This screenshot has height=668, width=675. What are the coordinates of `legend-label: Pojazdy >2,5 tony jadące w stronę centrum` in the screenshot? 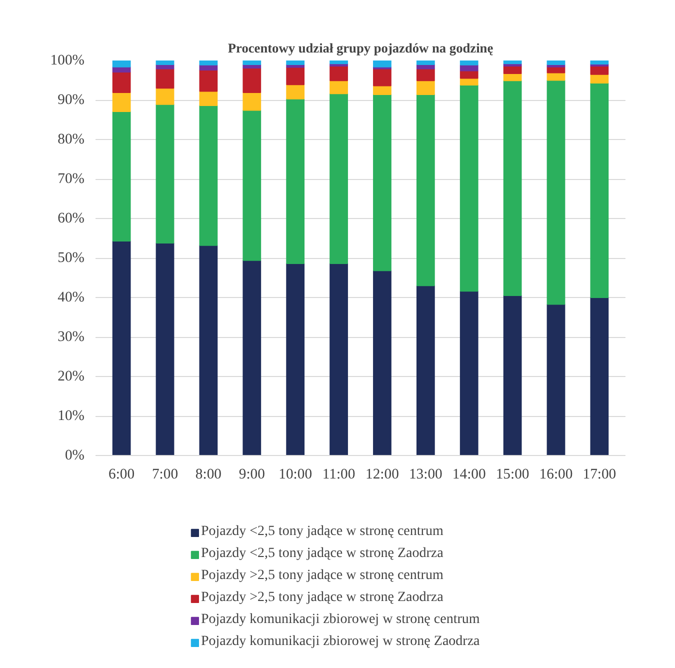 It's located at (322, 576).